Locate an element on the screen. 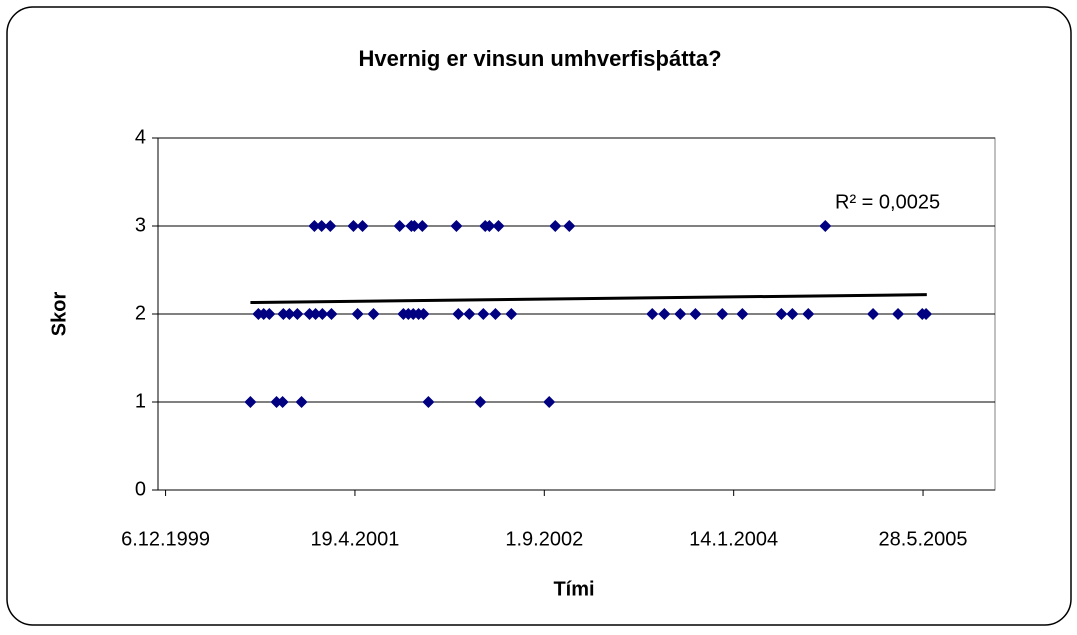 This screenshot has width=1077, height=635. y-tick-label: 1 is located at coordinates (140, 401).